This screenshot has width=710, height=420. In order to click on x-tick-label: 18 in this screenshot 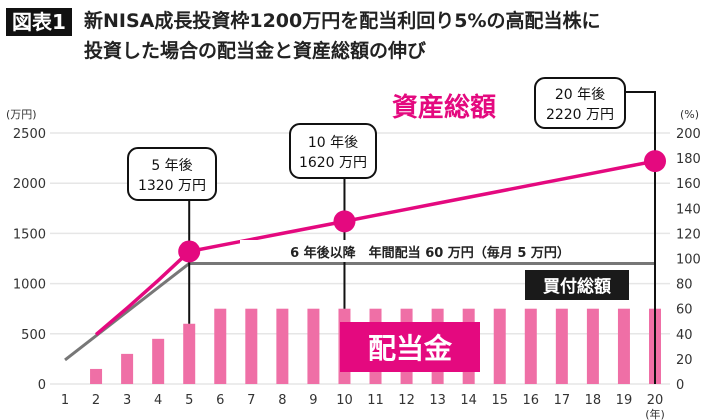, I will do `click(593, 400)`.